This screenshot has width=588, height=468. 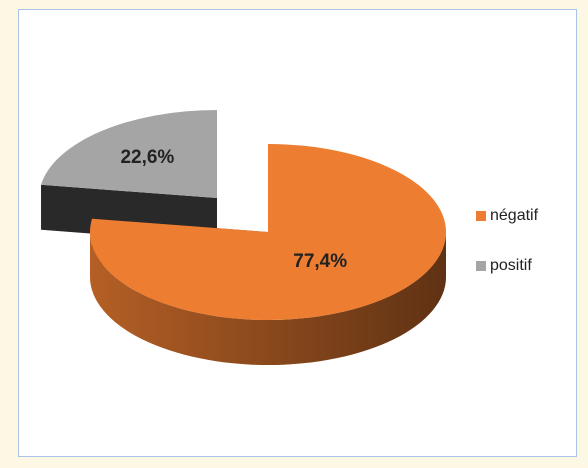 I want to click on legend-label: négatif, so click(x=514, y=215).